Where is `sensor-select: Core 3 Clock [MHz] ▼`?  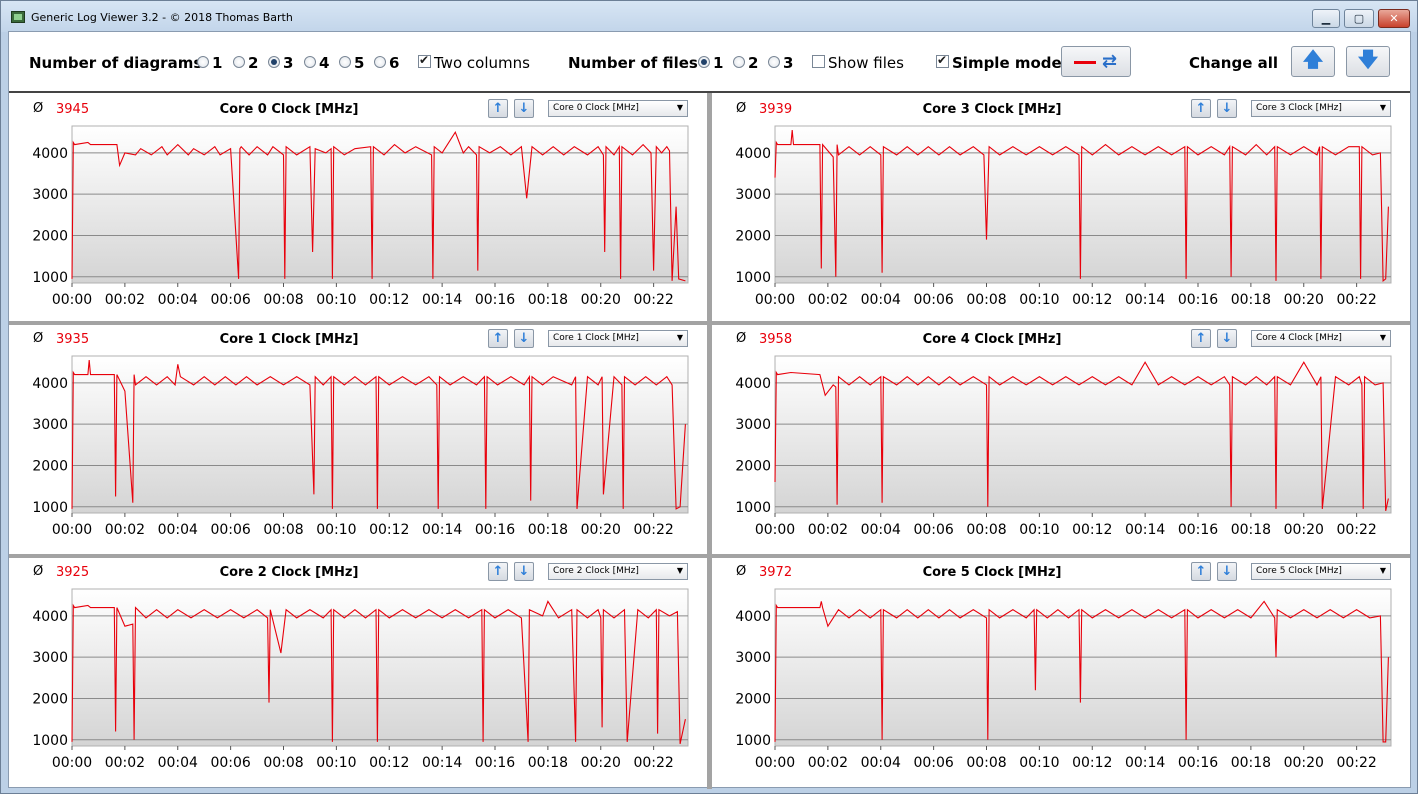 sensor-select: Core 3 Clock [MHz] ▼ is located at coordinates (1321, 108).